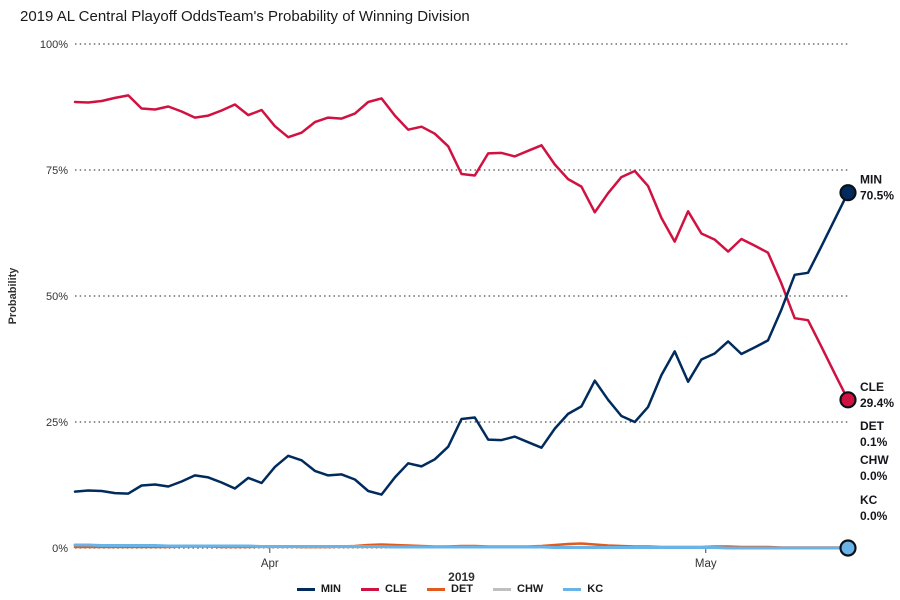 This screenshot has height=600, width=900. I want to click on legend-swatch-min, so click(305, 589).